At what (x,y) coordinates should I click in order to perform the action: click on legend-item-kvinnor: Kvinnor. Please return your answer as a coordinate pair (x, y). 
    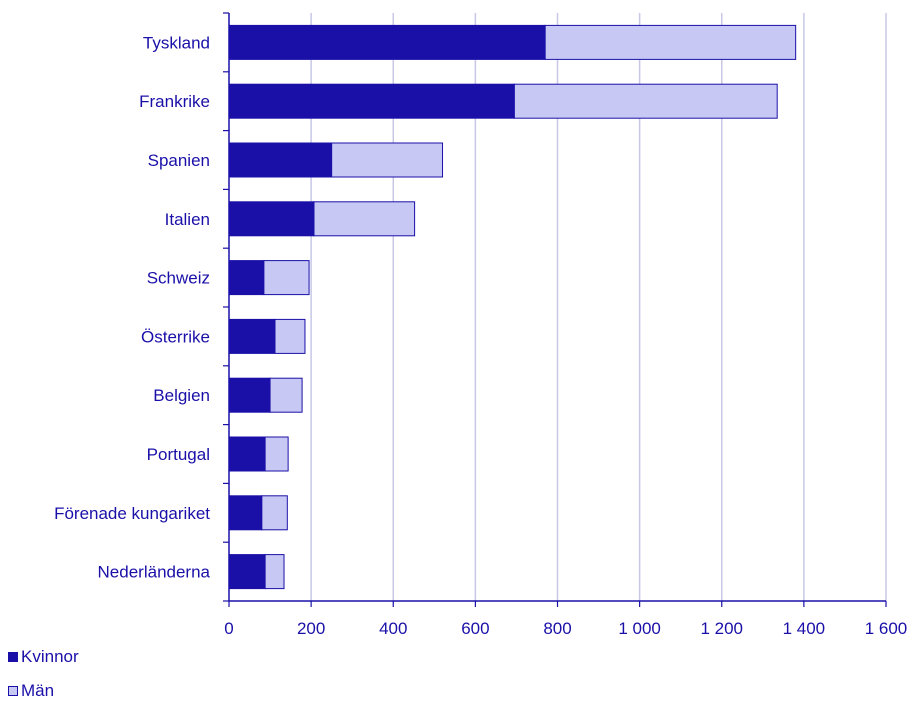
    Looking at the image, I should click on (43, 657).